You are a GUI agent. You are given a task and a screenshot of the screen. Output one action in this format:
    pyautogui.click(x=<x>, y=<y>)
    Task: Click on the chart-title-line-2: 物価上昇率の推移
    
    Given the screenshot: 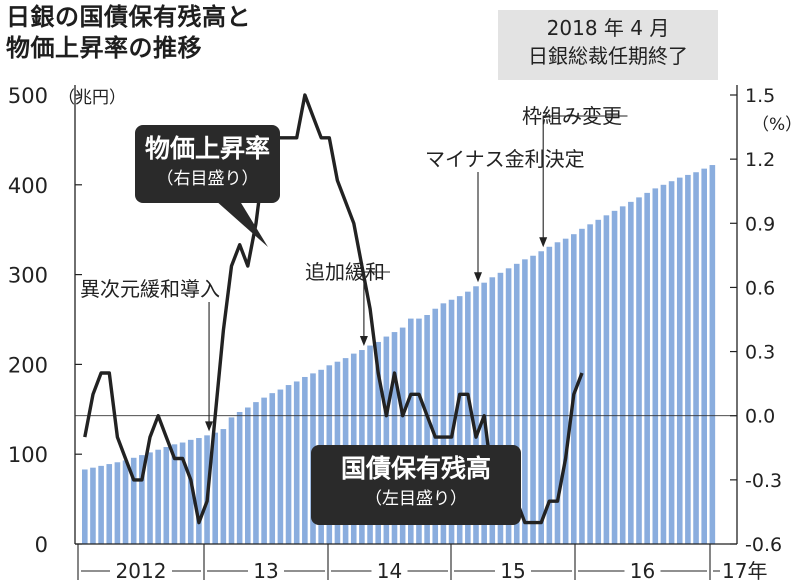 What is the action you would take?
    pyautogui.click(x=104, y=48)
    